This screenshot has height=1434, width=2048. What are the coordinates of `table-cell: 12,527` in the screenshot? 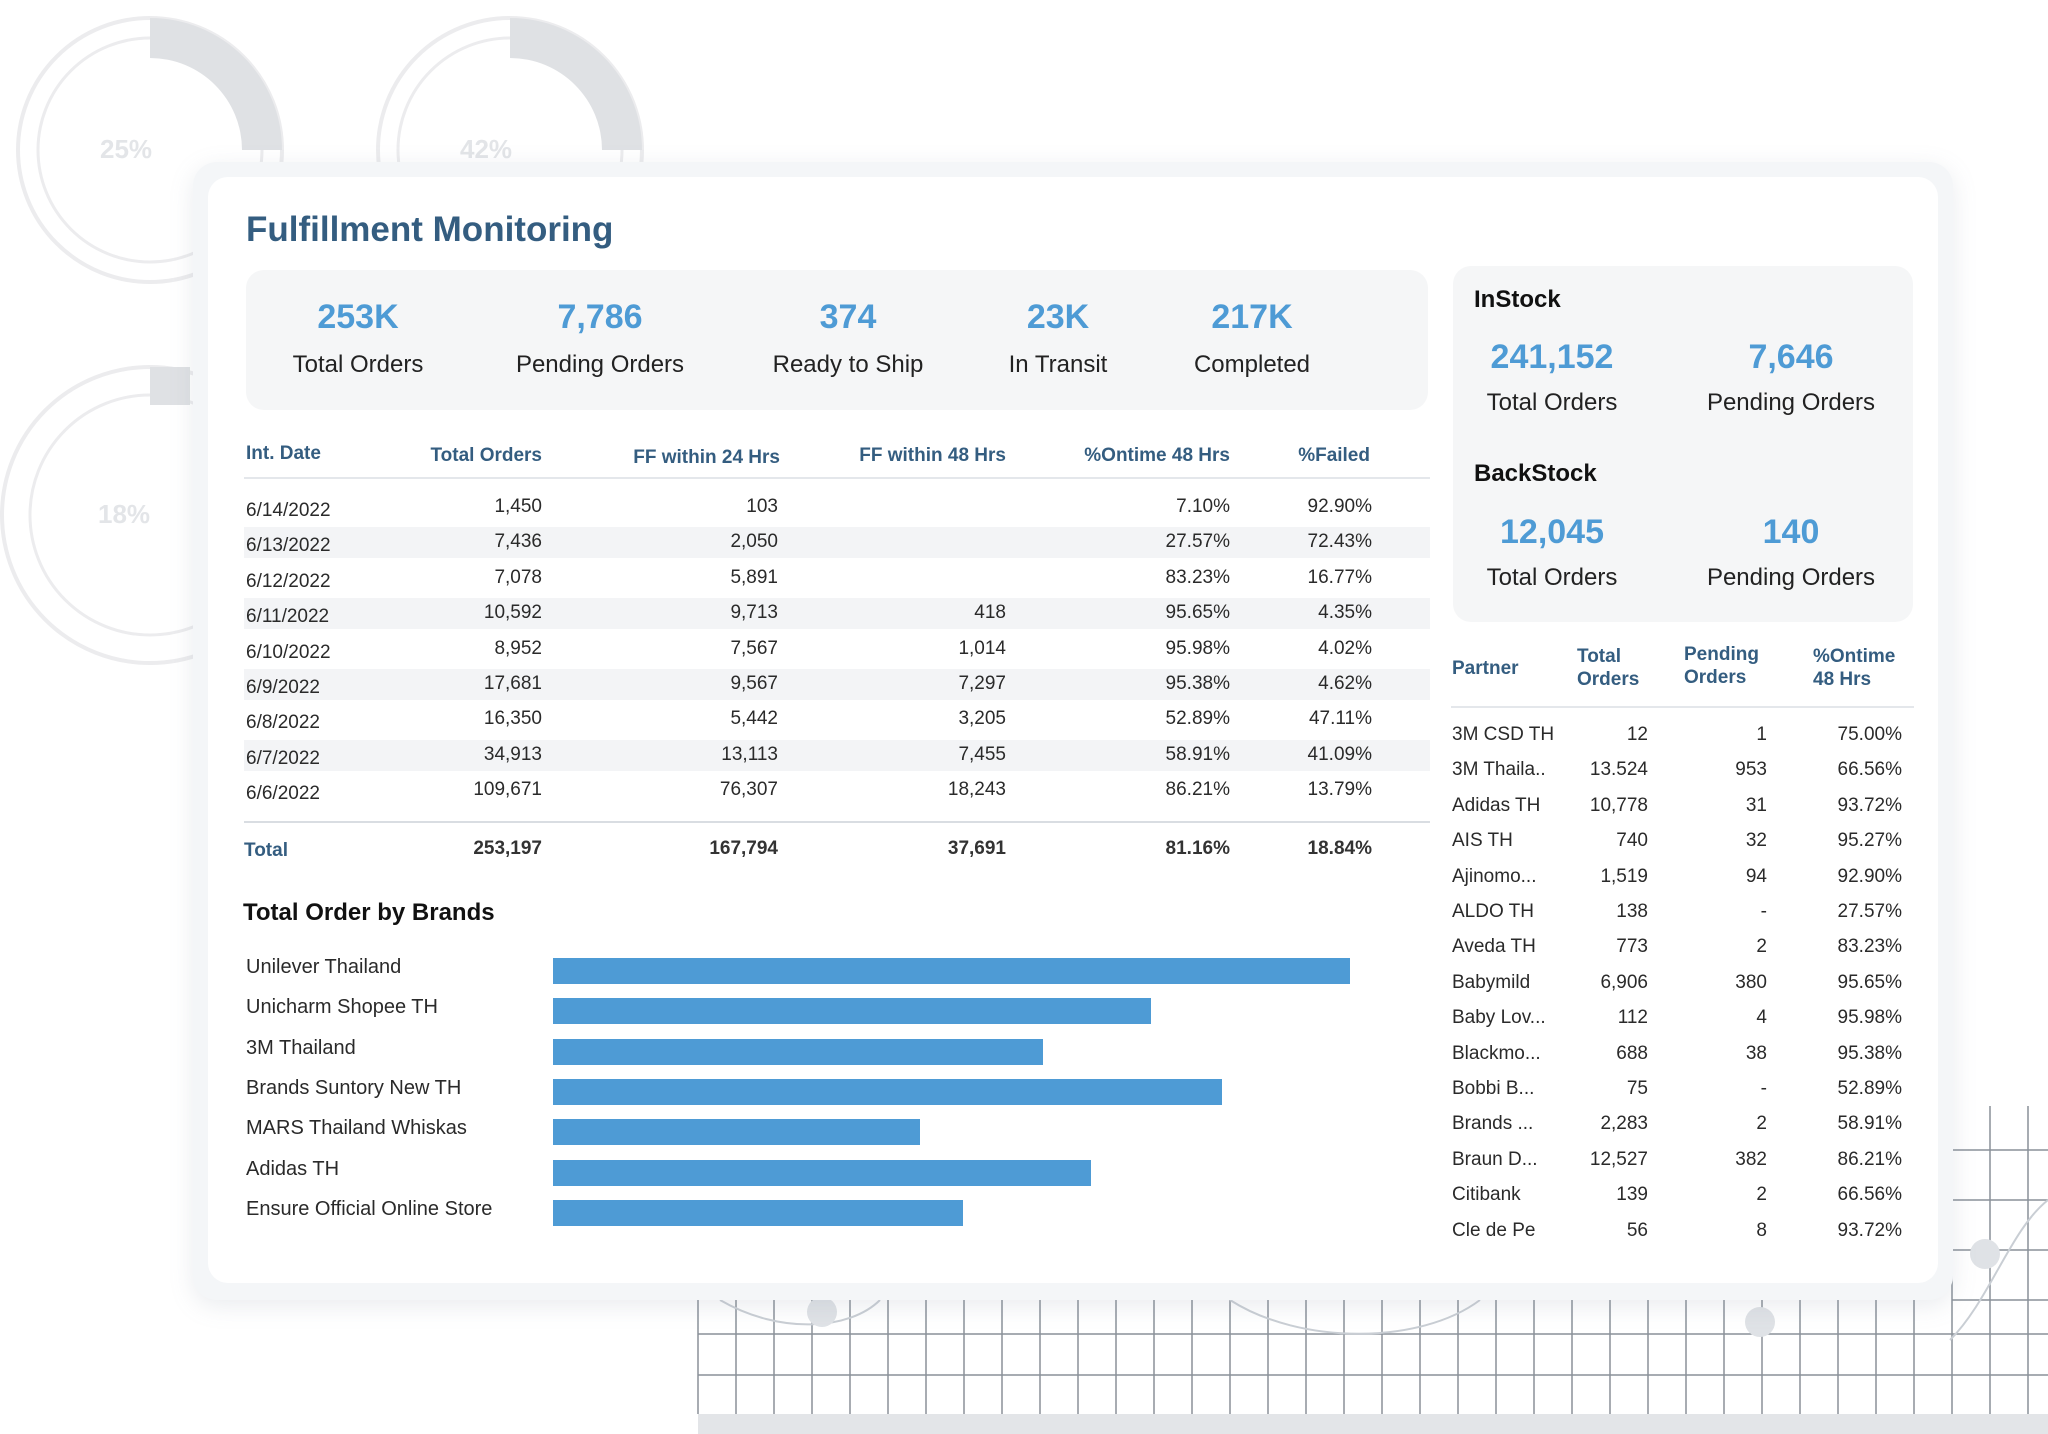 It's located at (1618, 1159).